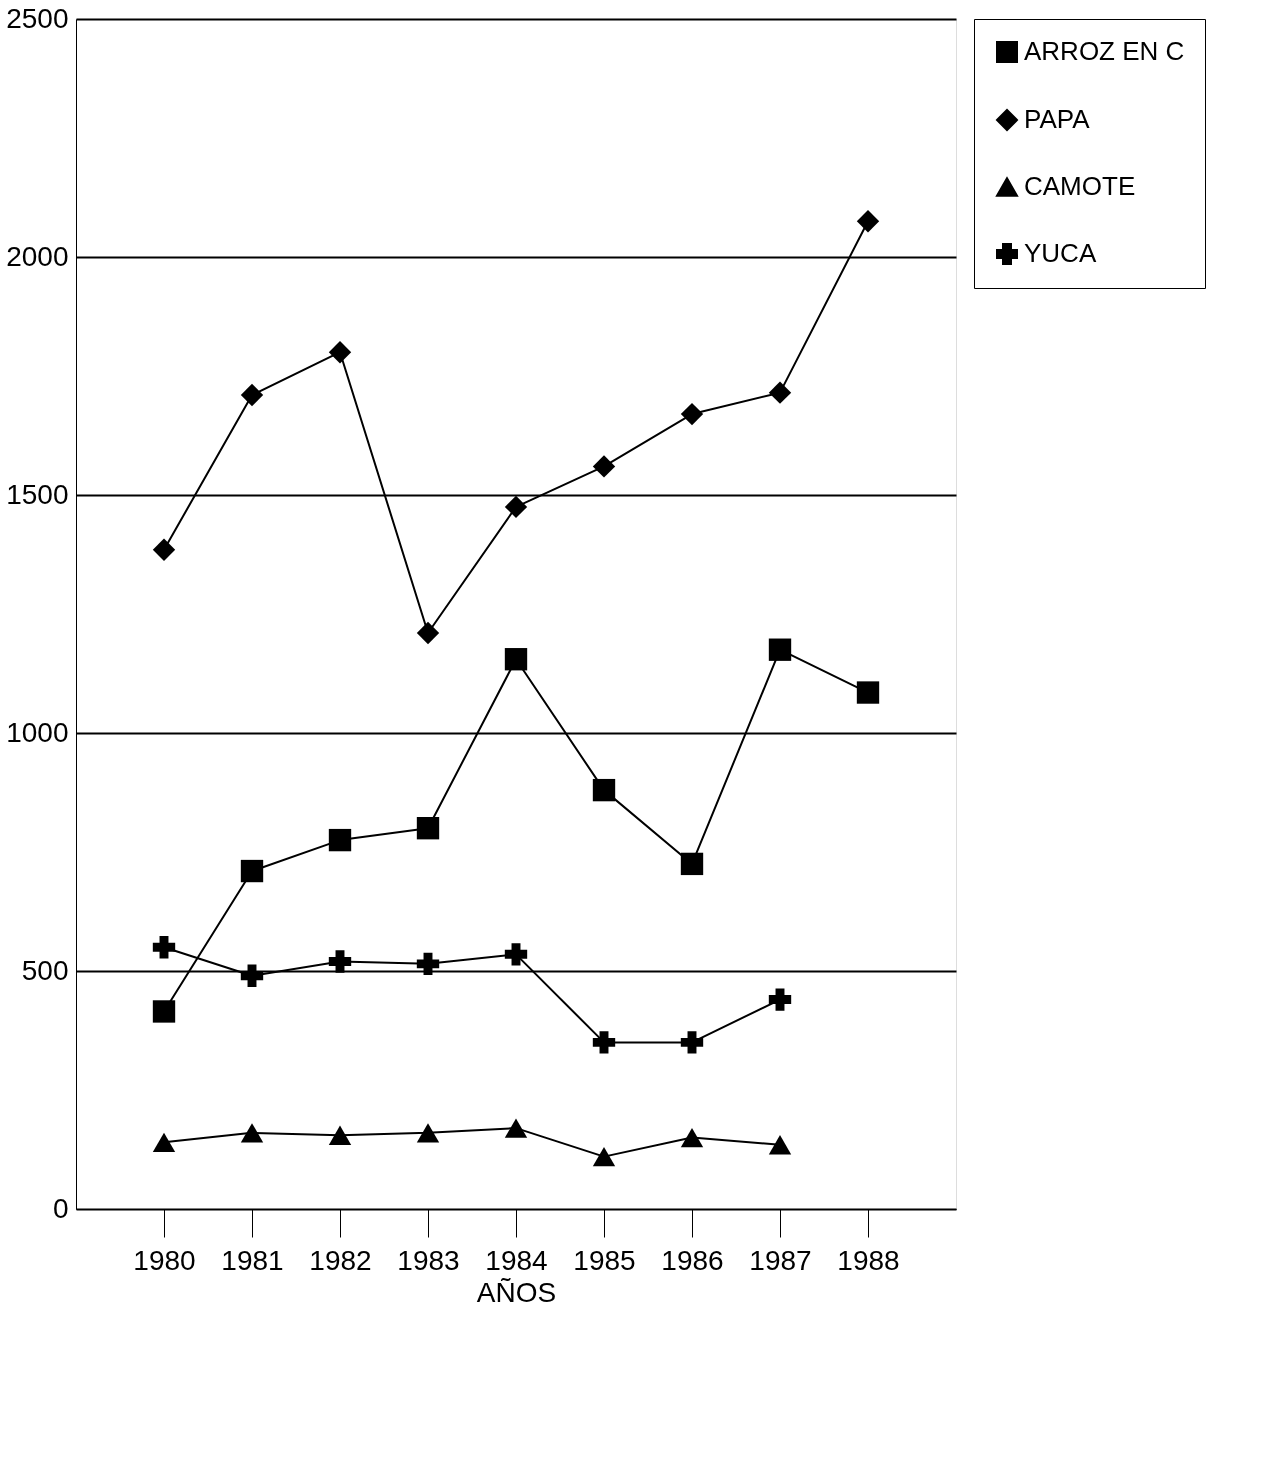 The width and height of the screenshot is (1269, 1480). What do you see at coordinates (1057, 119) in the screenshot?
I see `legend-label: PAPA` at bounding box center [1057, 119].